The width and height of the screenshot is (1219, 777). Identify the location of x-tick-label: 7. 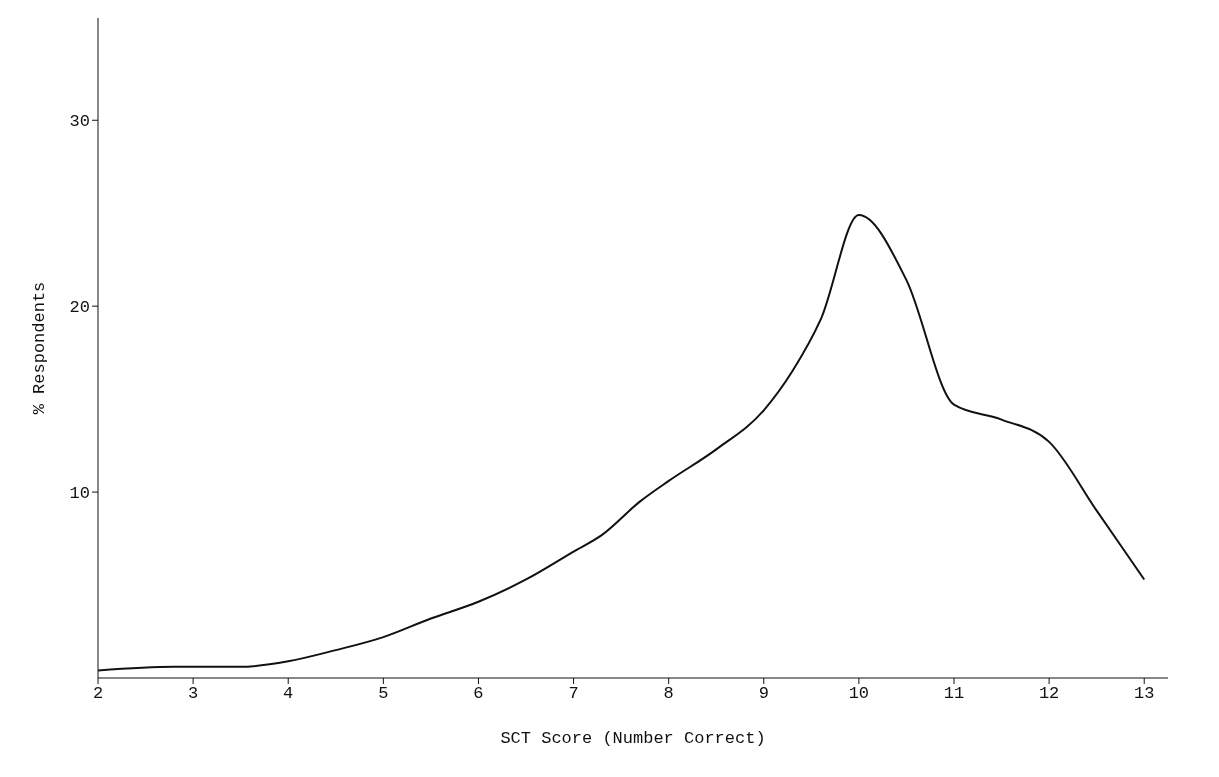
(573, 694).